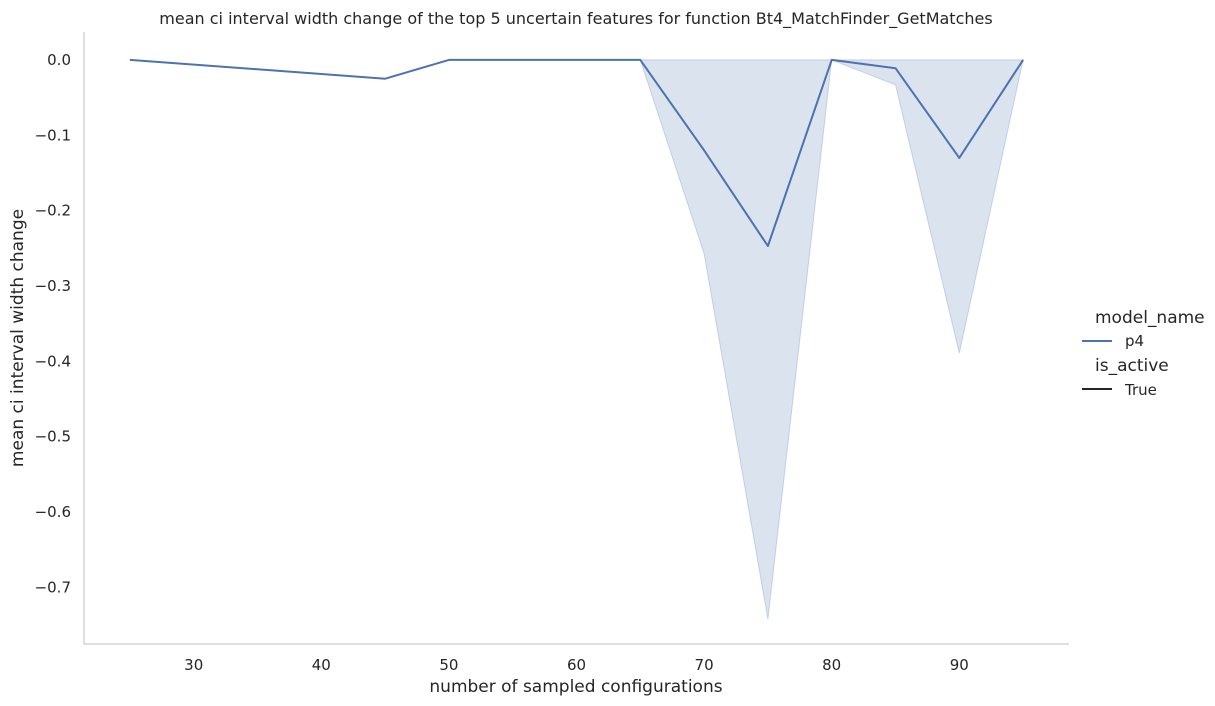 This screenshot has height=706, width=1215. What do you see at coordinates (53, 587) in the screenshot?
I see `y-tick-label: −0.7` at bounding box center [53, 587].